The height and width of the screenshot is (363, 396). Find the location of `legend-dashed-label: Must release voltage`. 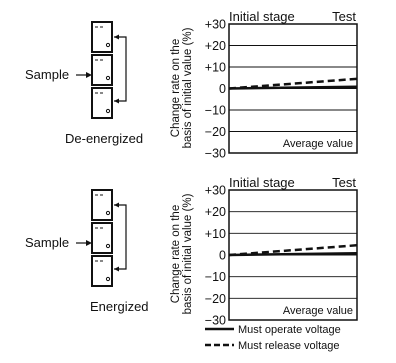

legend-dashed-label: Must release voltage is located at coordinates (289, 346).